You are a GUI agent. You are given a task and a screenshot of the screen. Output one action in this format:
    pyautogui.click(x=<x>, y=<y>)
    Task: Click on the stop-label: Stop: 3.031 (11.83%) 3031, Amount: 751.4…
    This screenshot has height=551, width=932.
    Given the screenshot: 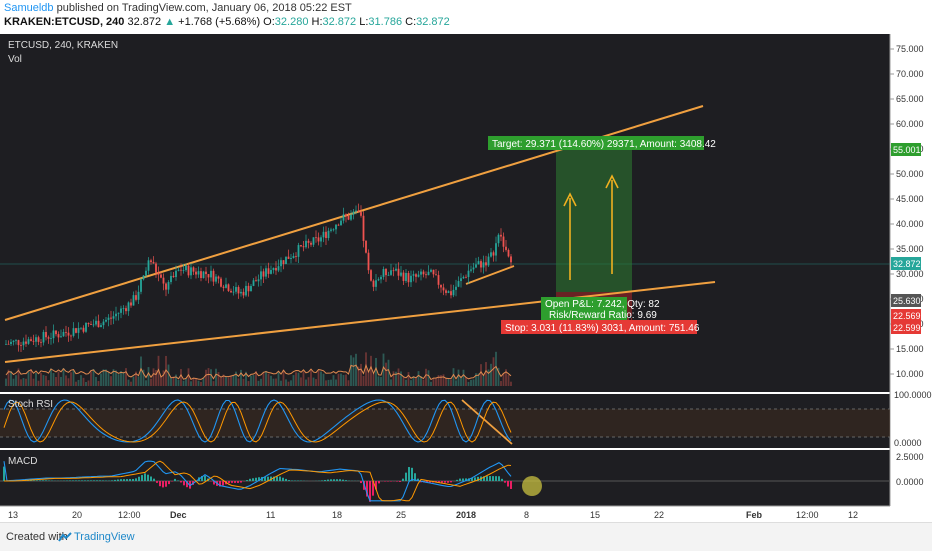 What is the action you would take?
    pyautogui.click(x=600, y=327)
    